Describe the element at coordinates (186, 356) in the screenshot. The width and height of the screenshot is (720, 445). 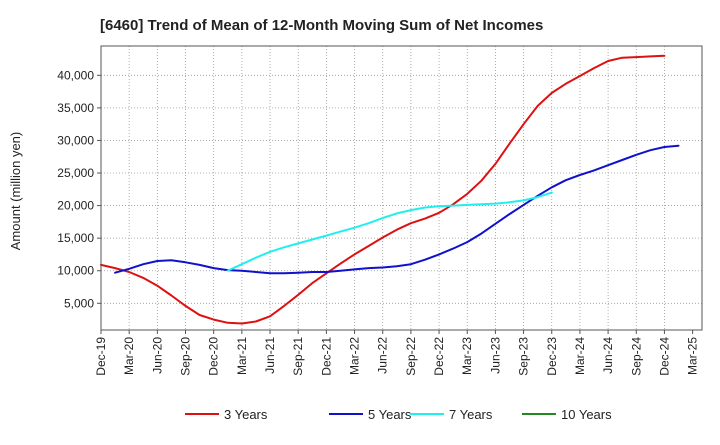
I see `x-tick-label: Sep-20` at that location.